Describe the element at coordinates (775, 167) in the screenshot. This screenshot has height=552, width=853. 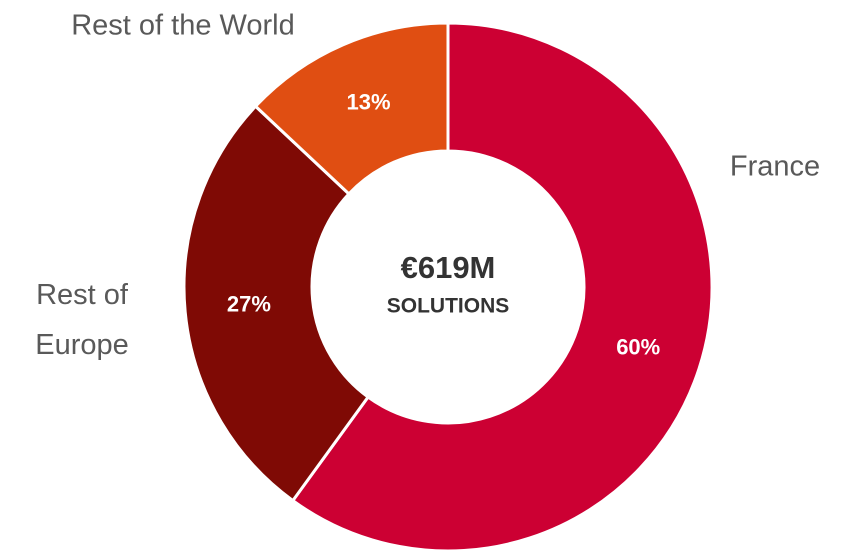
I see `category-label: France` at that location.